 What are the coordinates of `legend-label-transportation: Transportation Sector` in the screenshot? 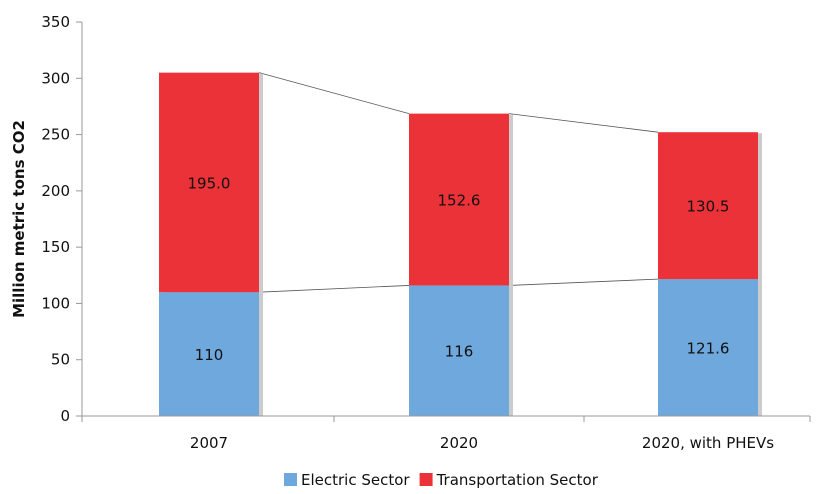 It's located at (517, 480).